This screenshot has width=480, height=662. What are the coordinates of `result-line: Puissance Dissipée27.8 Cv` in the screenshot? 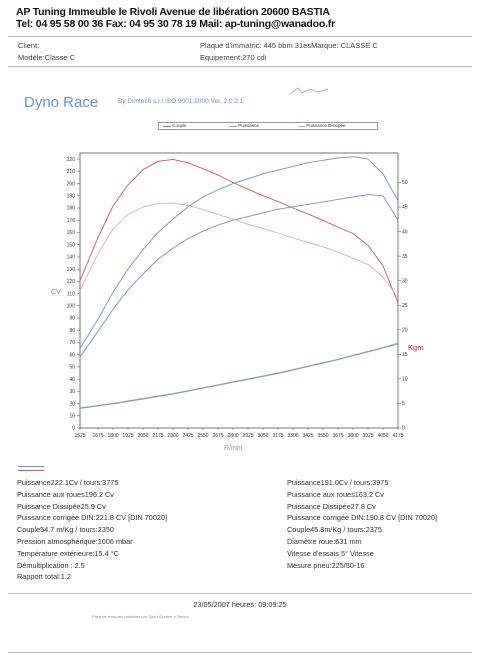 It's located at (331, 506).